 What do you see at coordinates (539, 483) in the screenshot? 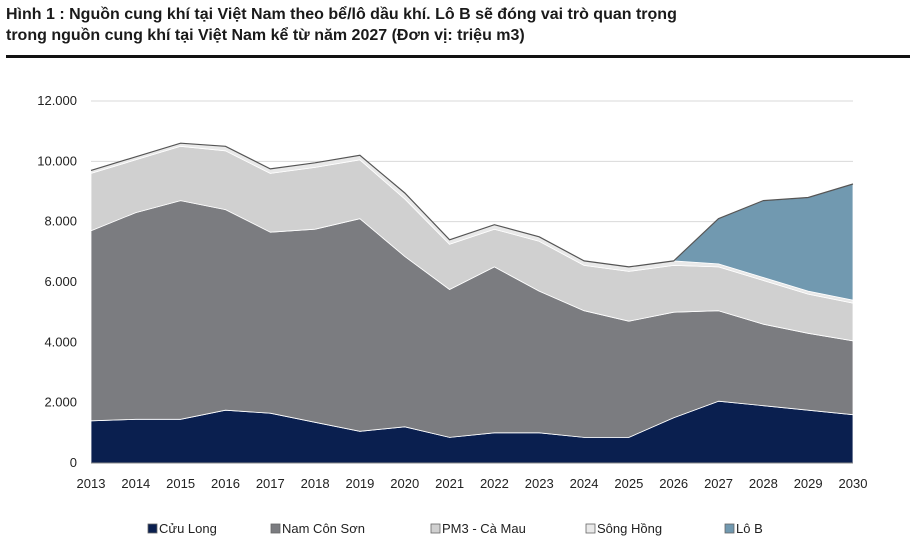
I see `x-tick-label: 2023` at bounding box center [539, 483].